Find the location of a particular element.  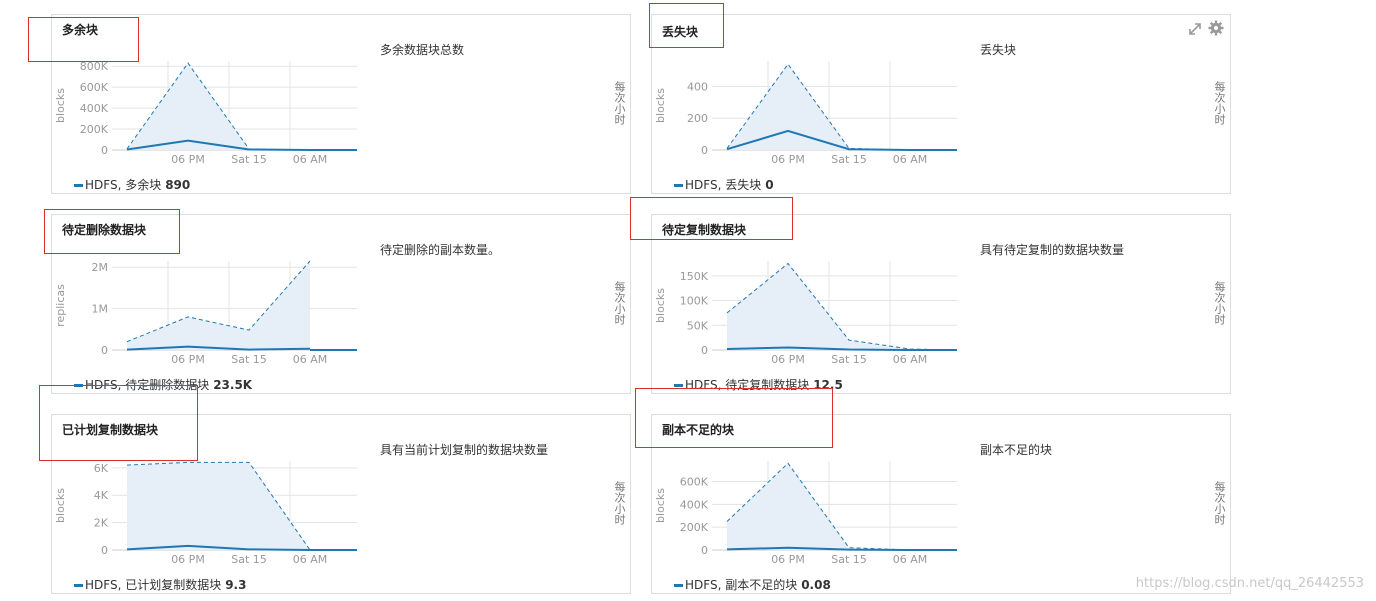

highlight-box-missing is located at coordinates (686, 25).